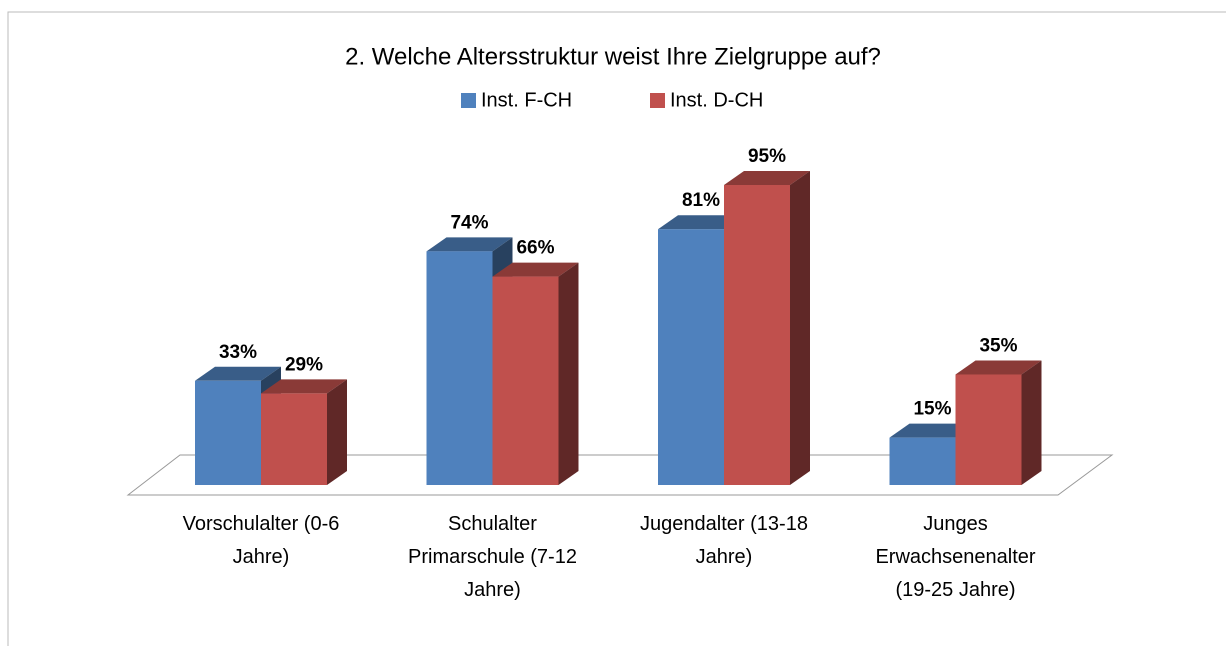 The width and height of the screenshot is (1226, 646). I want to click on value-label: 35%, so click(998, 345).